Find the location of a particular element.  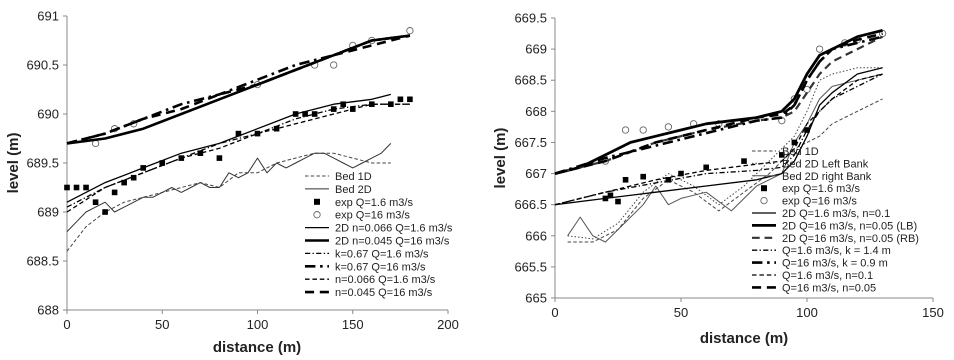

y-tick-label: 668 is located at coordinates (536, 111).